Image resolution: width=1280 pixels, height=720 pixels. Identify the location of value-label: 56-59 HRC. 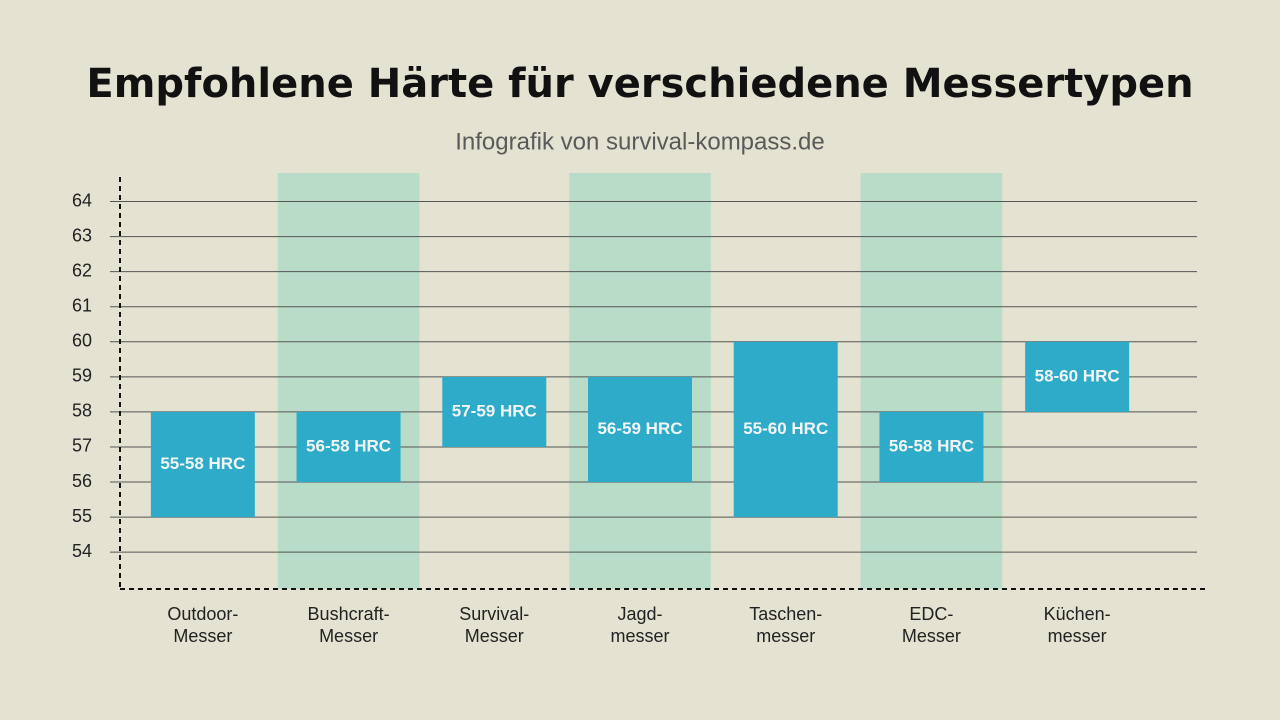
(639, 428).